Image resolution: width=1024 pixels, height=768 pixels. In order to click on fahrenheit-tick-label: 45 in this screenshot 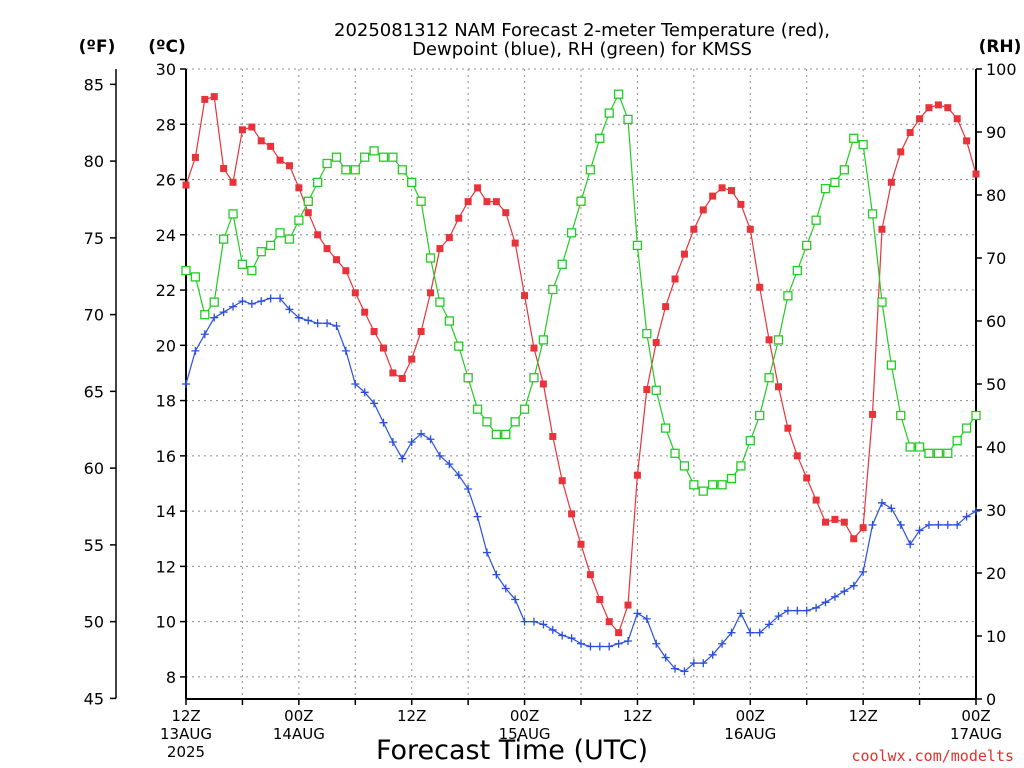, I will do `click(94, 698)`.